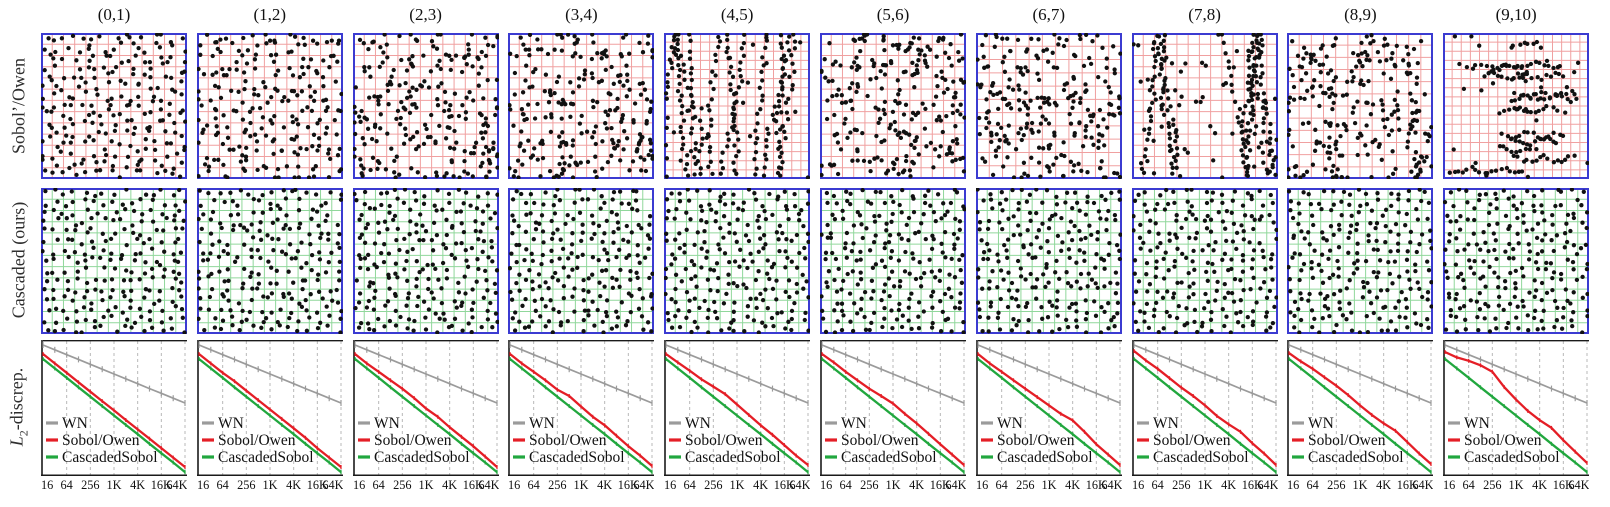 This screenshot has height=507, width=1610. I want to click on row-label-l2-discrepancy: L2-discrep., so click(19, 407).